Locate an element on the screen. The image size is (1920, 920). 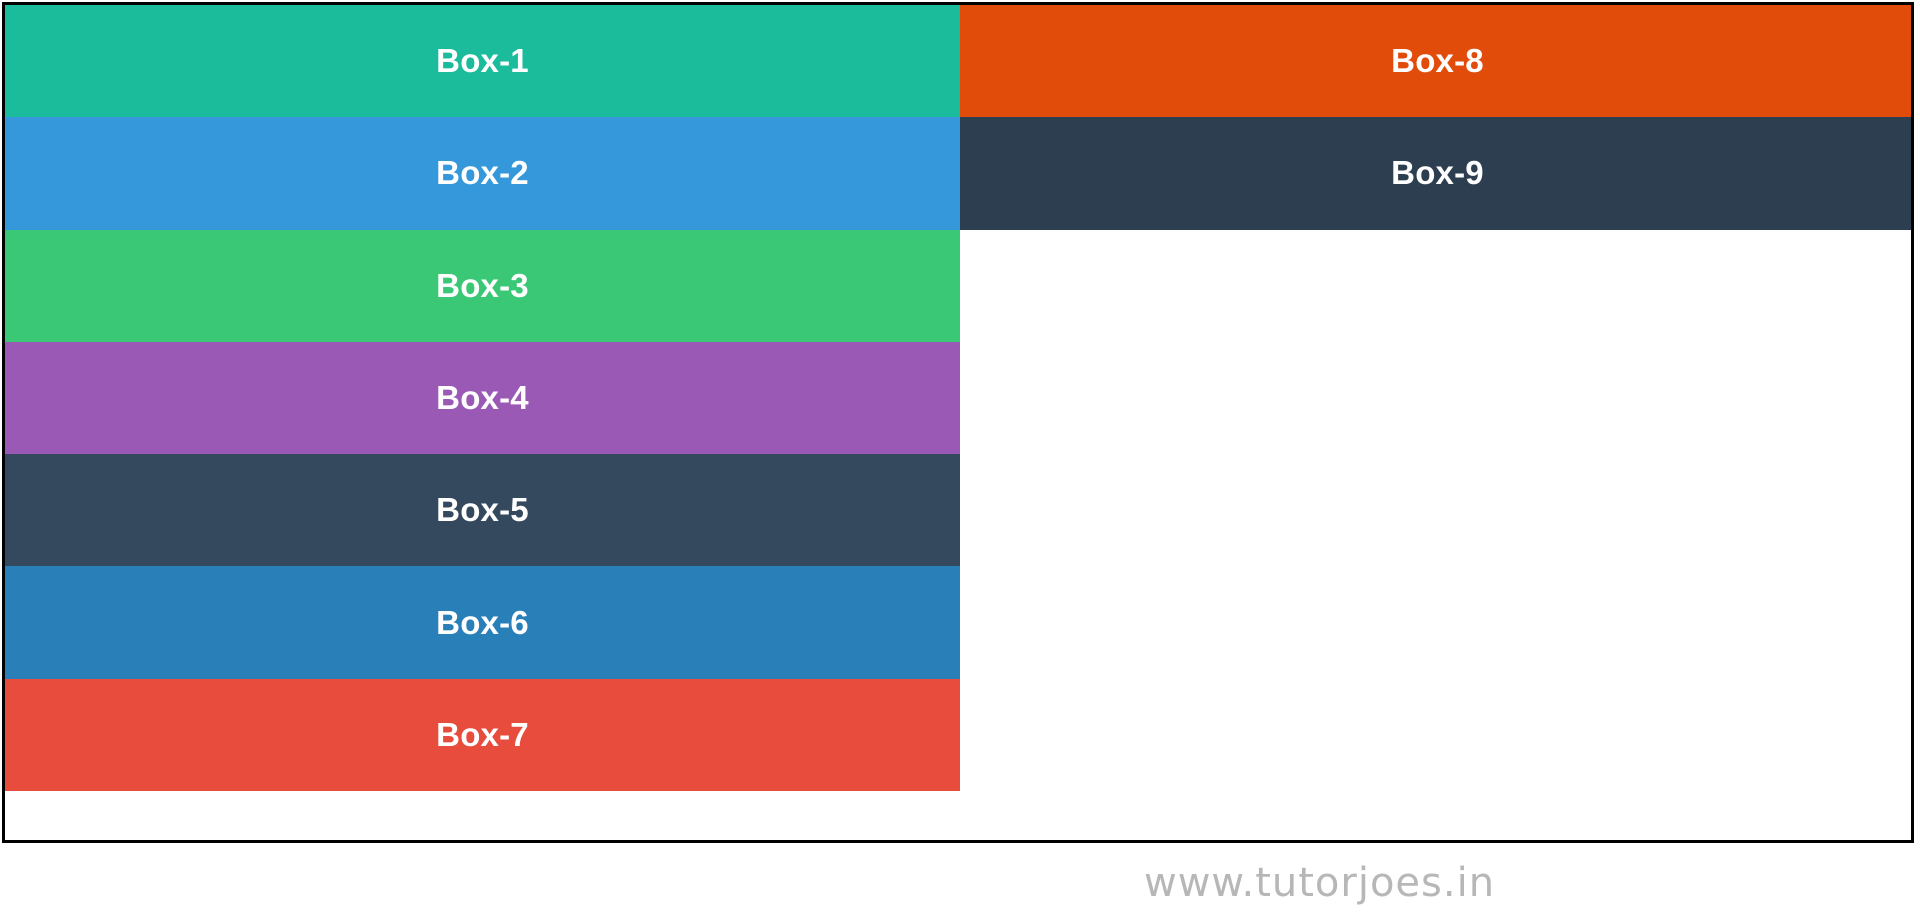
box-1: Box-1 is located at coordinates (482, 61).